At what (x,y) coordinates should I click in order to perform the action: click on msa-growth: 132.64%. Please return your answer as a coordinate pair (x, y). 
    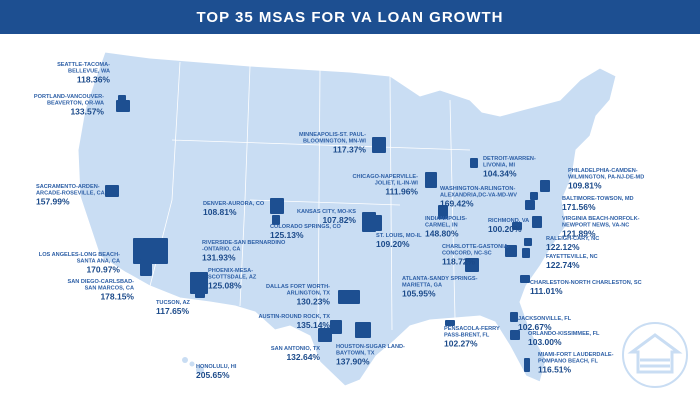
    Looking at the image, I should click on (303, 357).